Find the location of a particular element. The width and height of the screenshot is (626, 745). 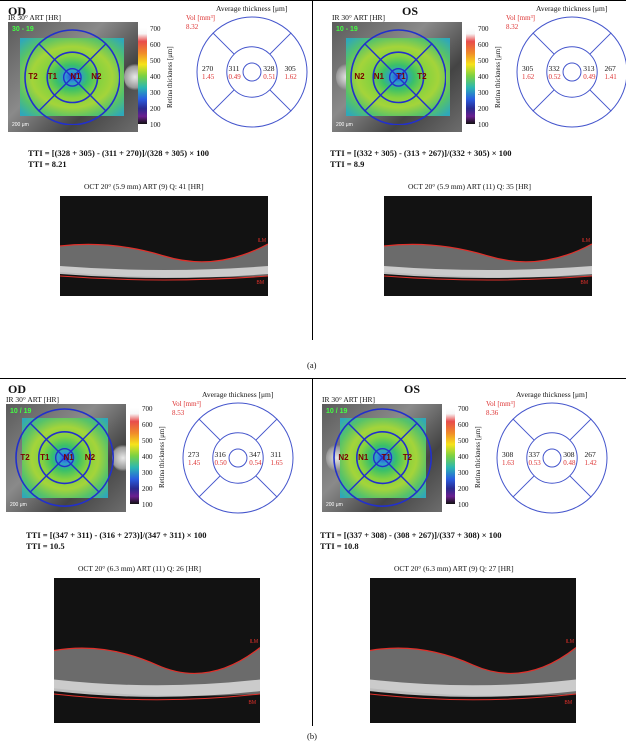

panel-a-divider is located at coordinates (312, 170).